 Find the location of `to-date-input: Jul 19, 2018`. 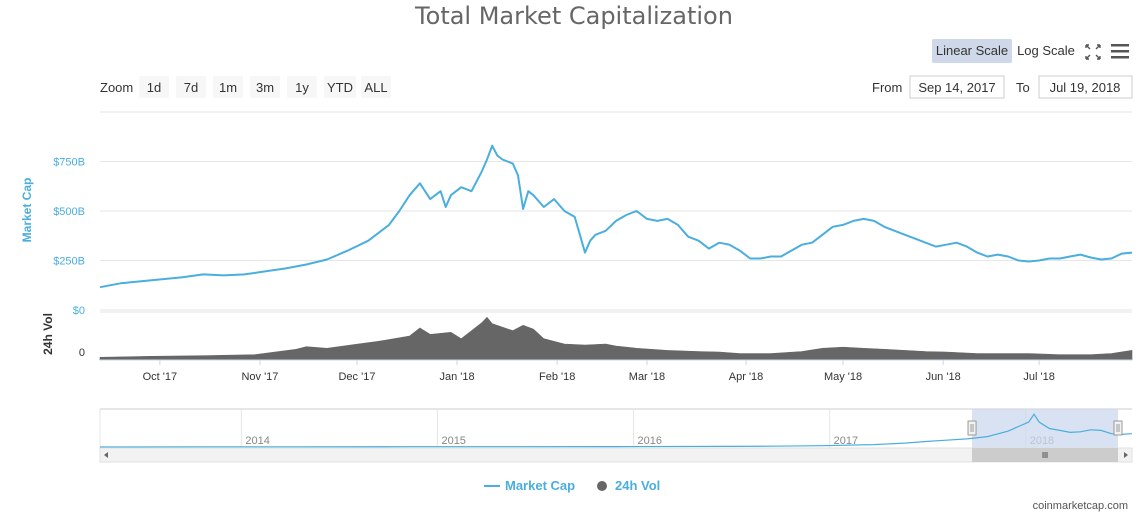

to-date-input: Jul 19, 2018 is located at coordinates (1085, 87).